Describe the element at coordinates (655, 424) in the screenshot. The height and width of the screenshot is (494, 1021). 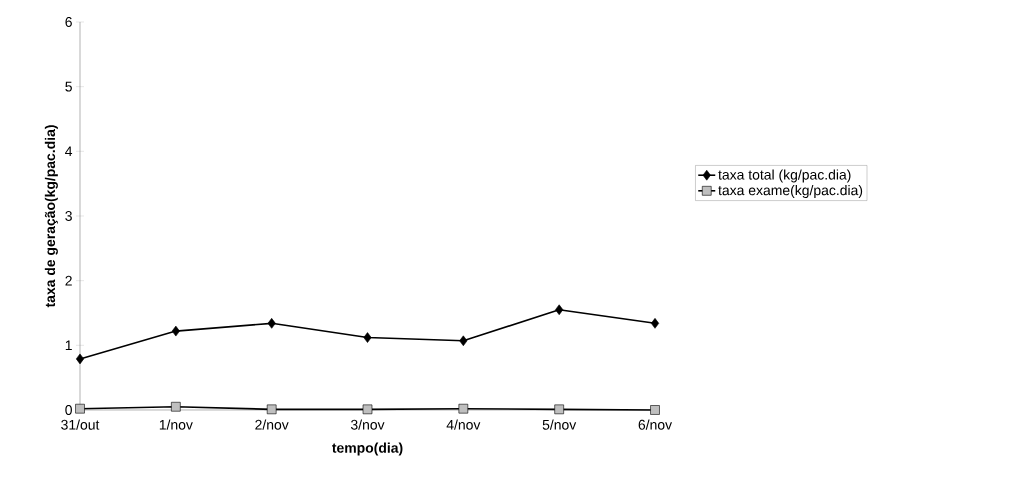
I see `x-tick-label: 6/nov` at that location.